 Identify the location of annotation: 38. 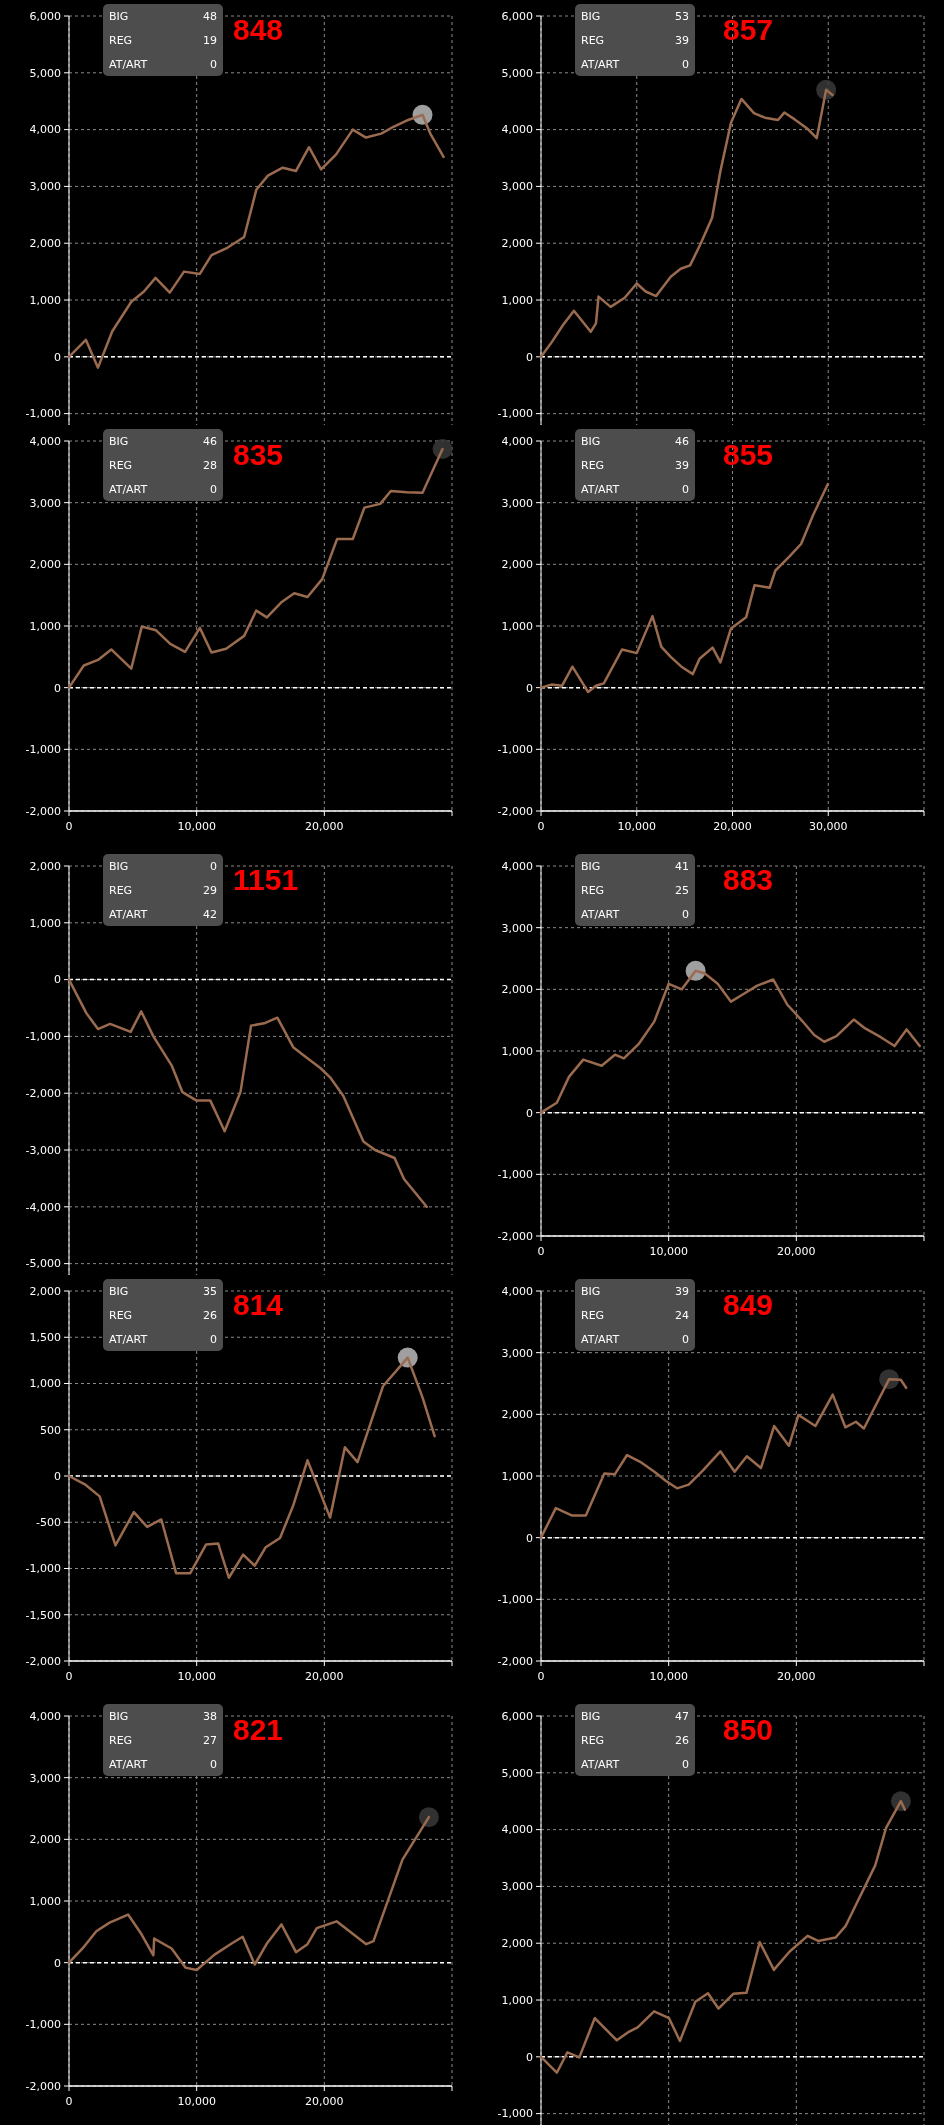
(210, 1716).